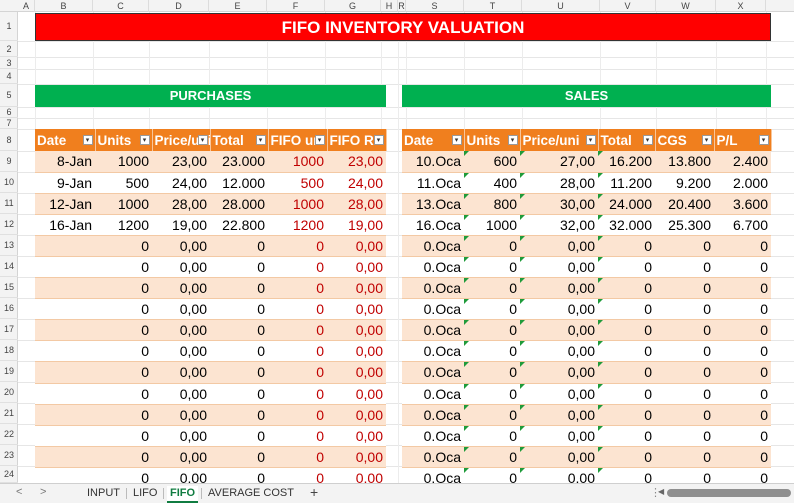 The image size is (794, 503). I want to click on sales-cell: 2.400, so click(742, 162).